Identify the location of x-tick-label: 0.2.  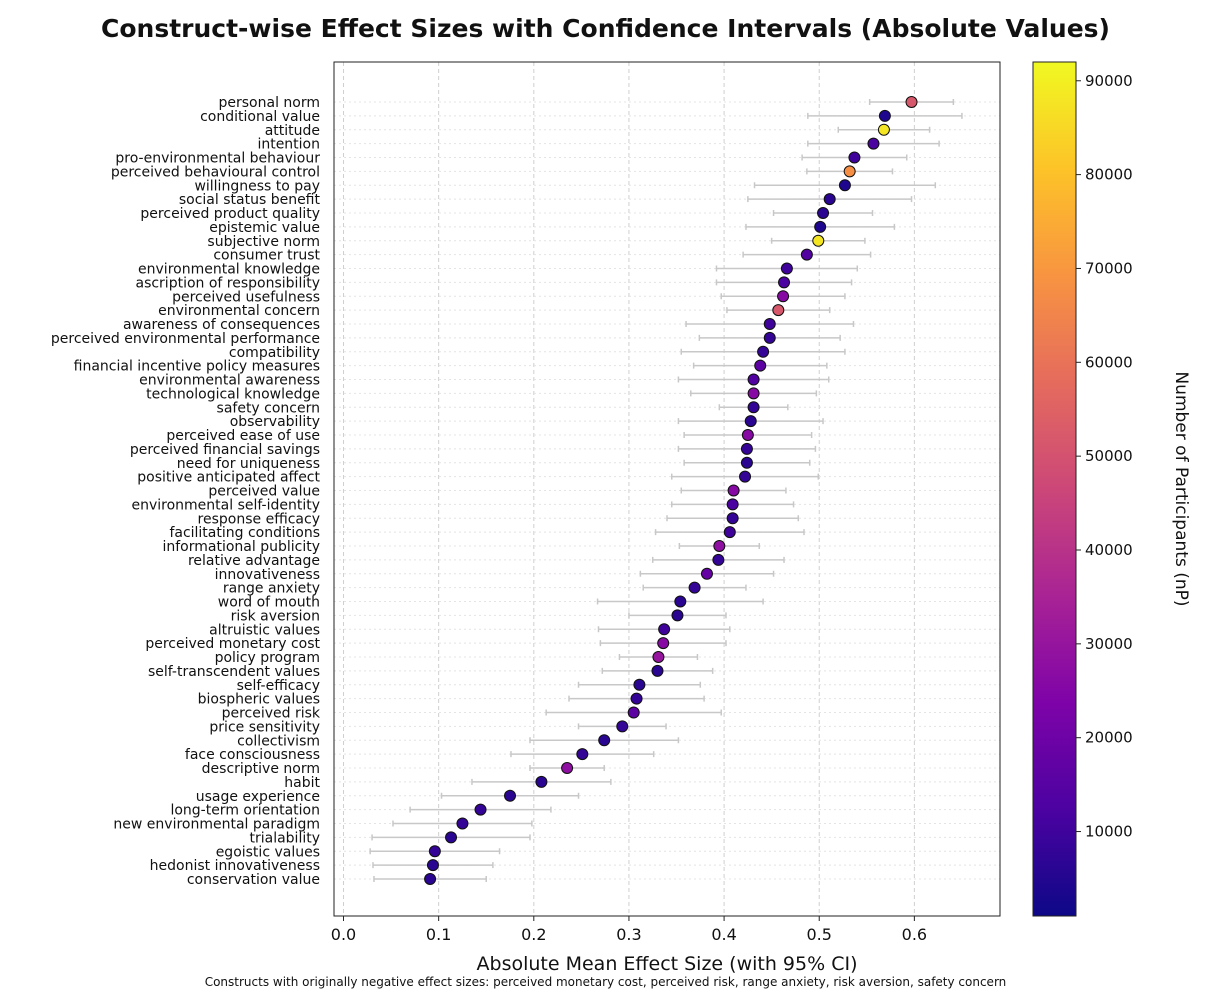
(533, 934).